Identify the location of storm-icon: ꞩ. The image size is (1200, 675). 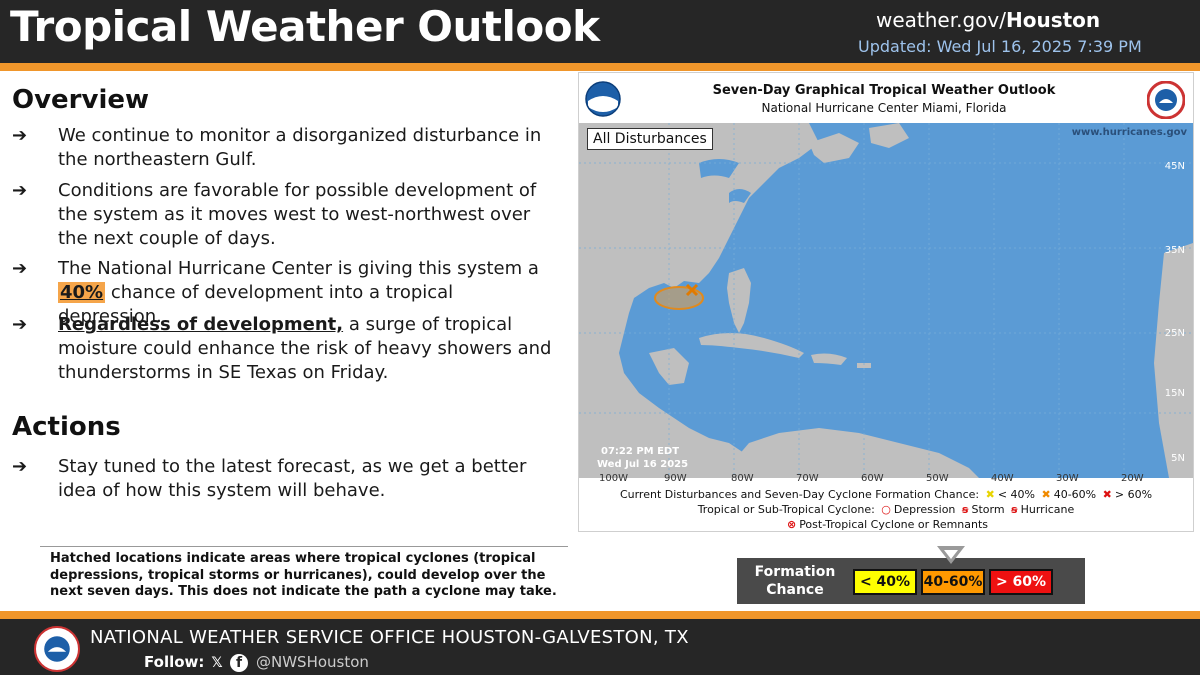
(965, 509).